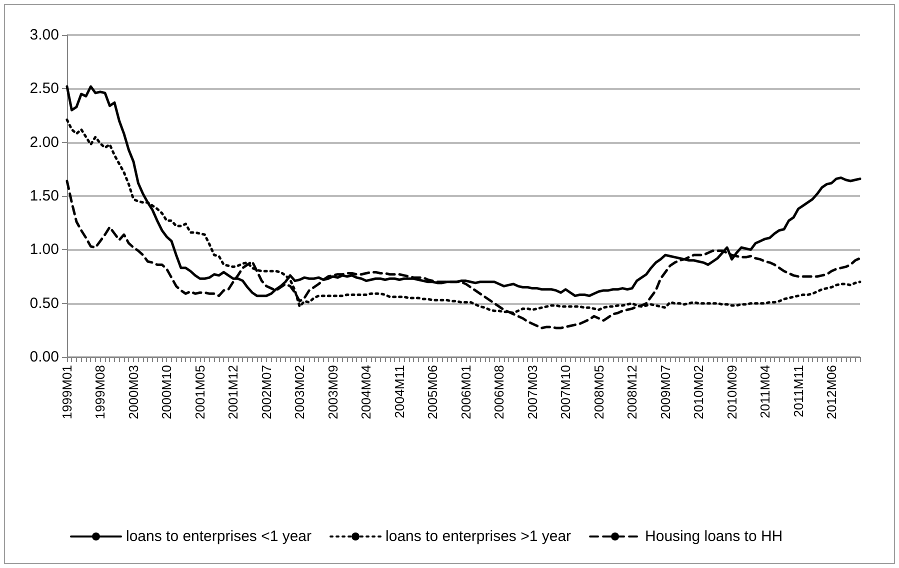  Describe the element at coordinates (466, 392) in the screenshot. I see `x-tick-label: 2006M01` at that location.